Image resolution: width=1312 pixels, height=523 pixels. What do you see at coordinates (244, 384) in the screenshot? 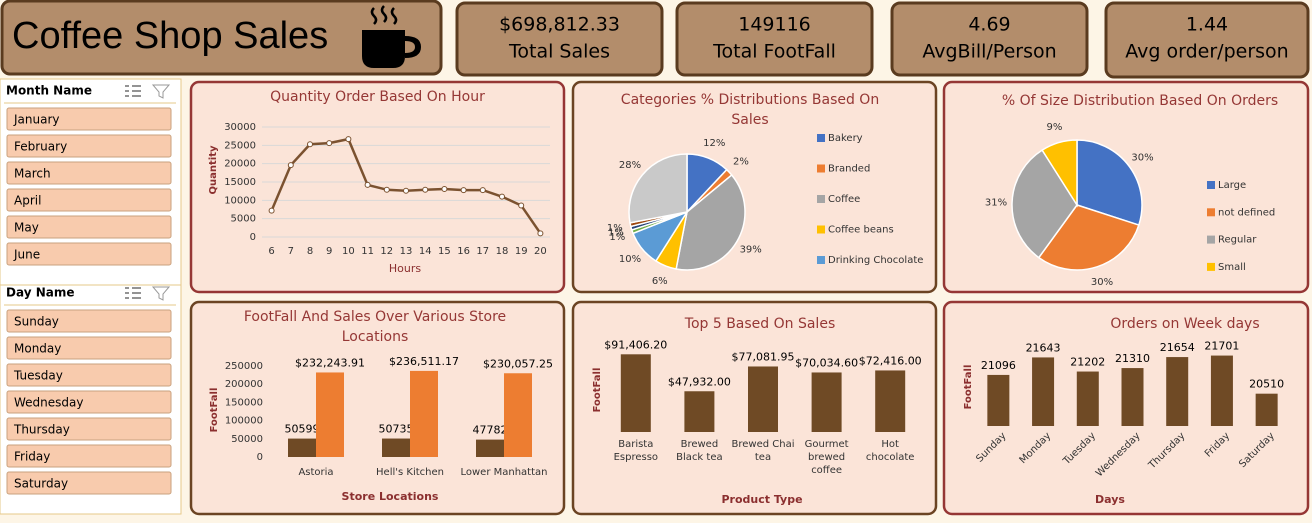
I see `y-tick-label: 200000` at bounding box center [244, 384].